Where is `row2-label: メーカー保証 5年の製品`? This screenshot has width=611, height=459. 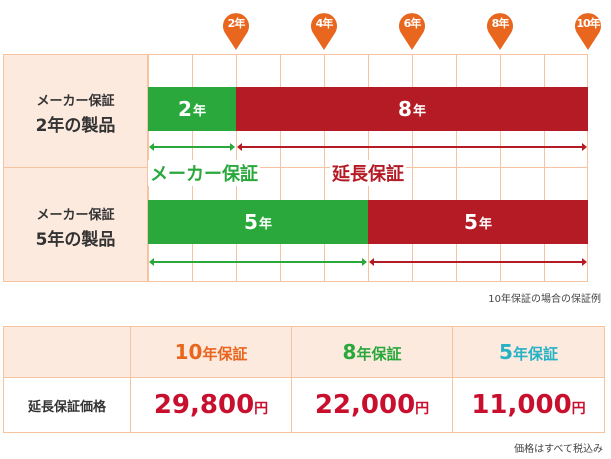
row2-label: メーカー保証 5年の製品 is located at coordinates (75, 229).